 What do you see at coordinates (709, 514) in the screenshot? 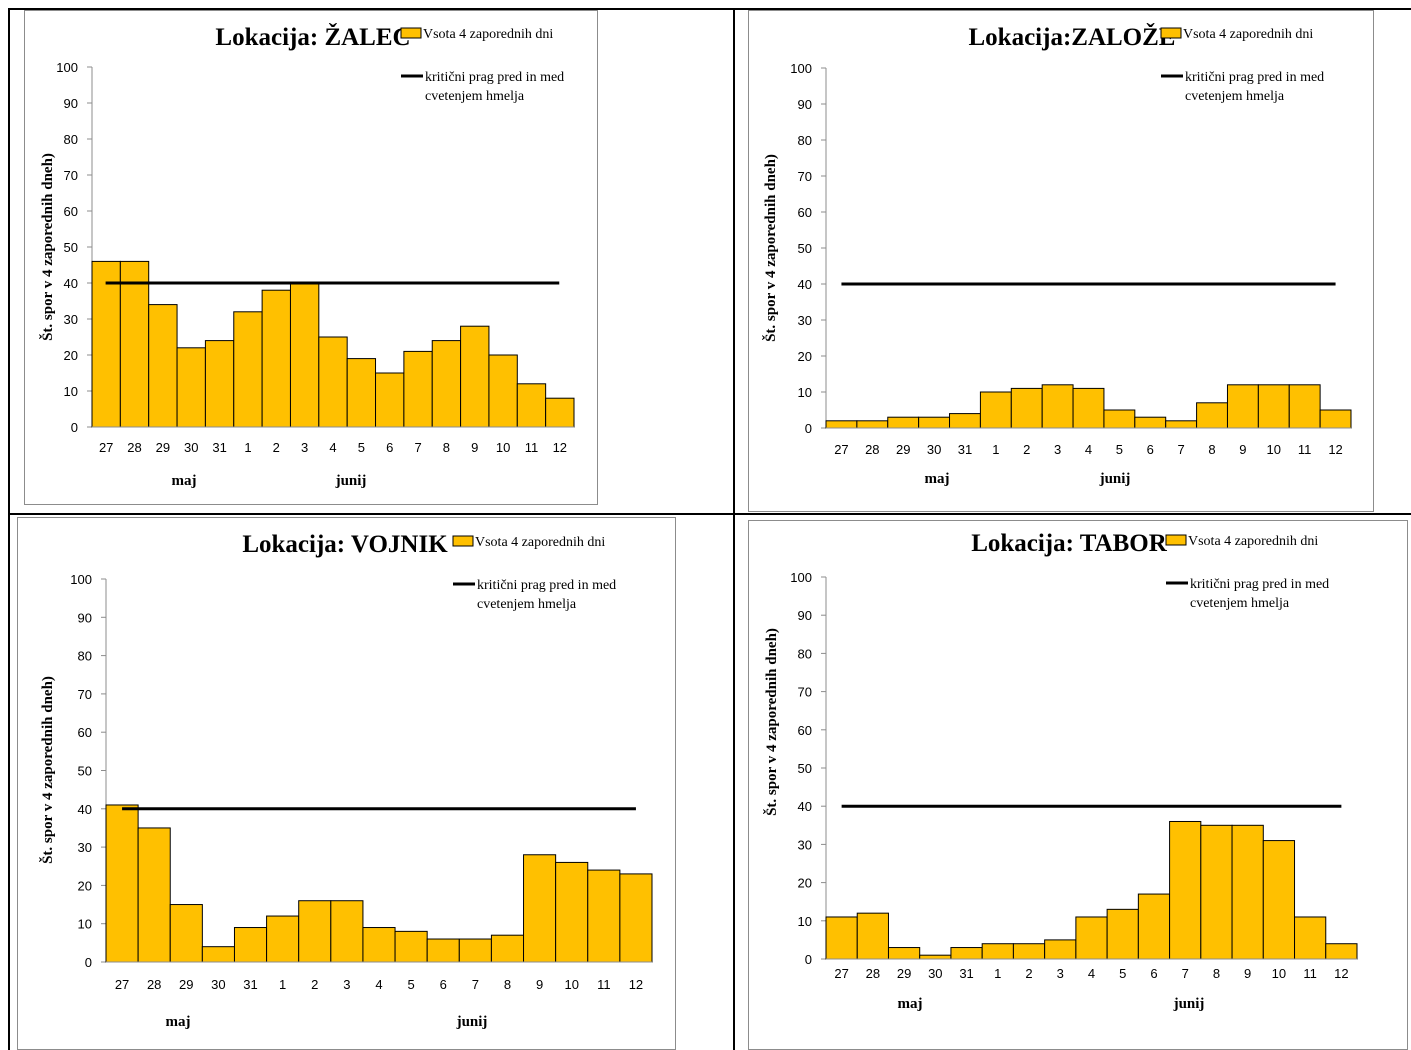
I see `table-divider-row` at bounding box center [709, 514].